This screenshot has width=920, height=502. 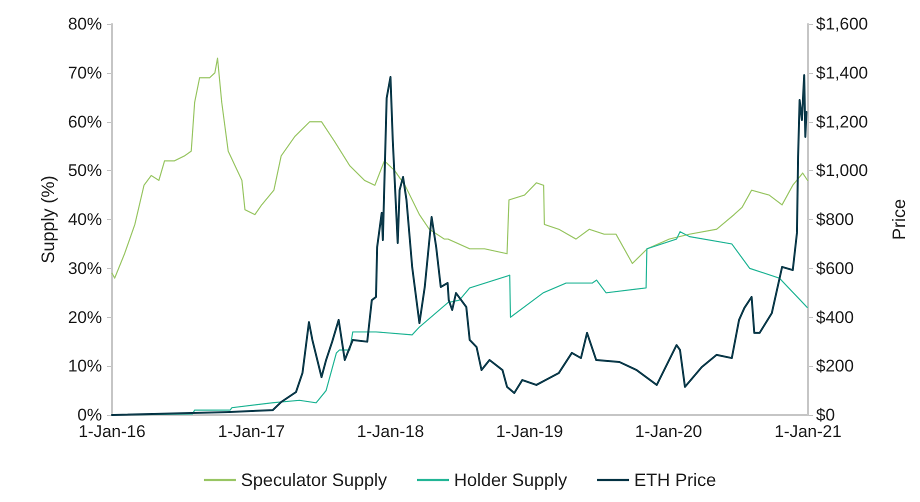 I want to click on y2-tick-label: $200, so click(x=835, y=366).